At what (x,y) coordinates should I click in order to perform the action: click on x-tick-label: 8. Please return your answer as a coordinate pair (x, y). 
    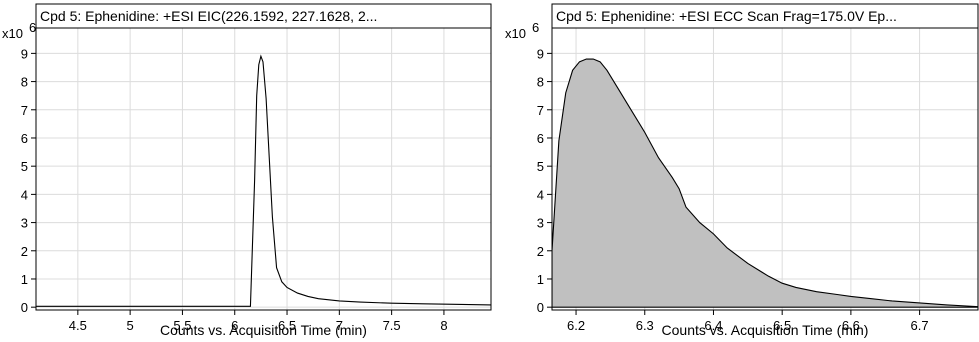
    Looking at the image, I should click on (443, 325).